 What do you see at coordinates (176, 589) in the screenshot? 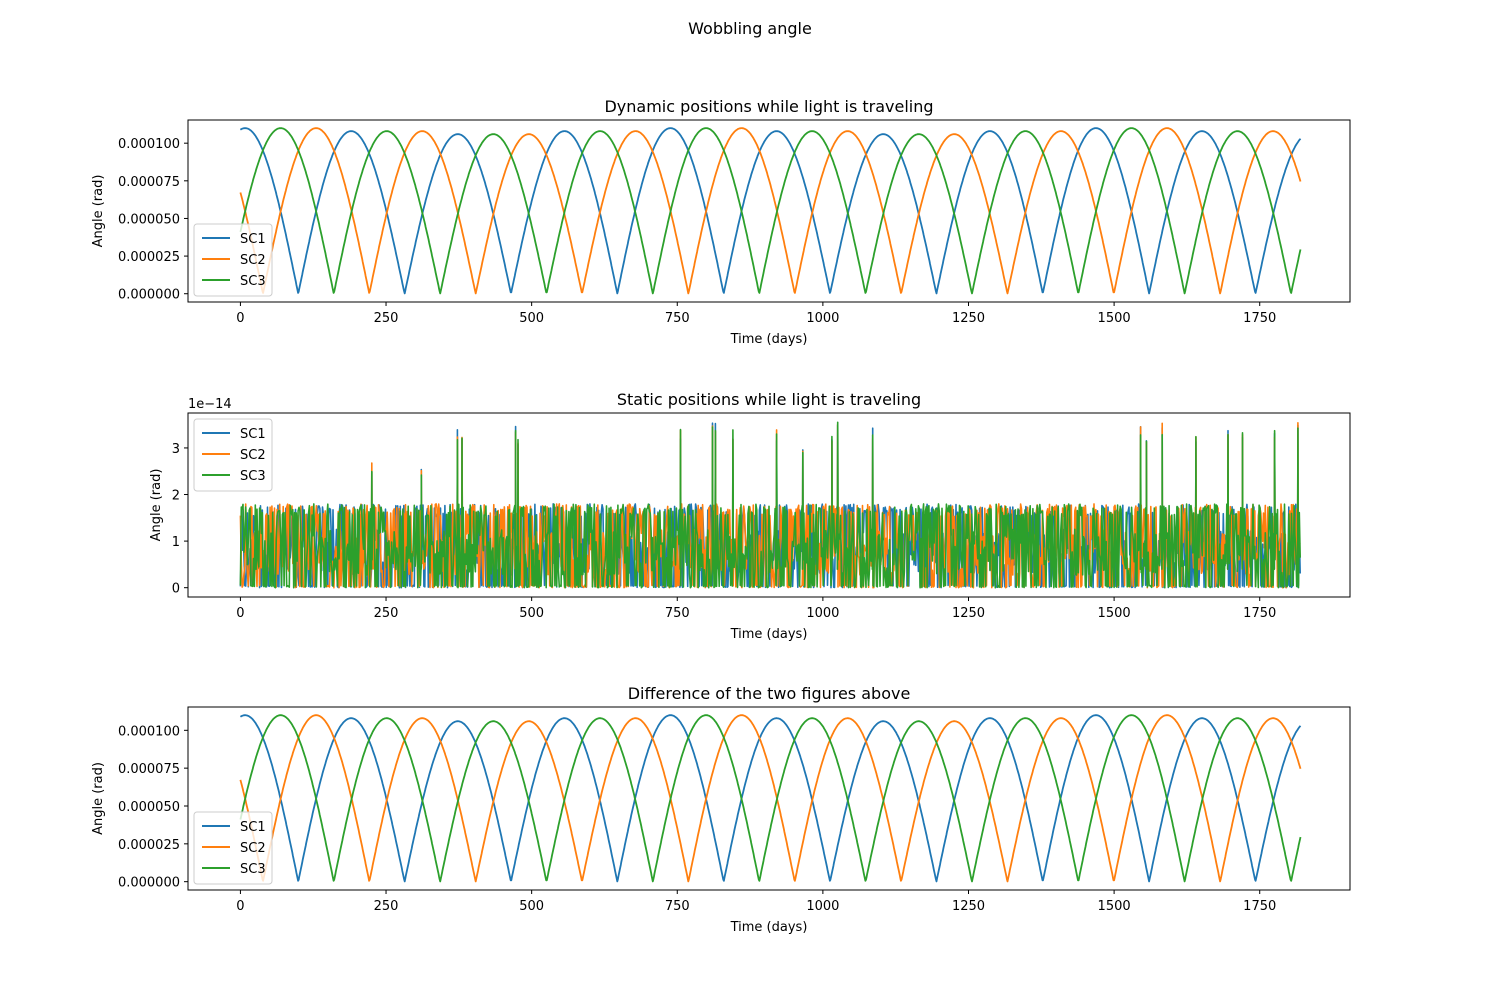
I see `y-tick-label: 0` at bounding box center [176, 589].